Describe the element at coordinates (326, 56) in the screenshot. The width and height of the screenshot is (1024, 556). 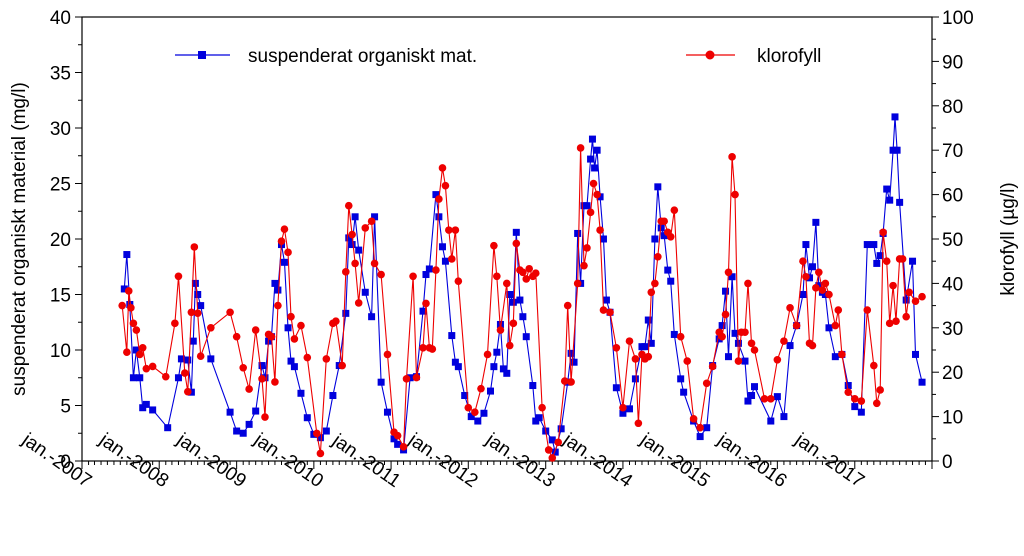
I see `legend-entry-suspenderat: suspenderat organiskt mat.` at that location.